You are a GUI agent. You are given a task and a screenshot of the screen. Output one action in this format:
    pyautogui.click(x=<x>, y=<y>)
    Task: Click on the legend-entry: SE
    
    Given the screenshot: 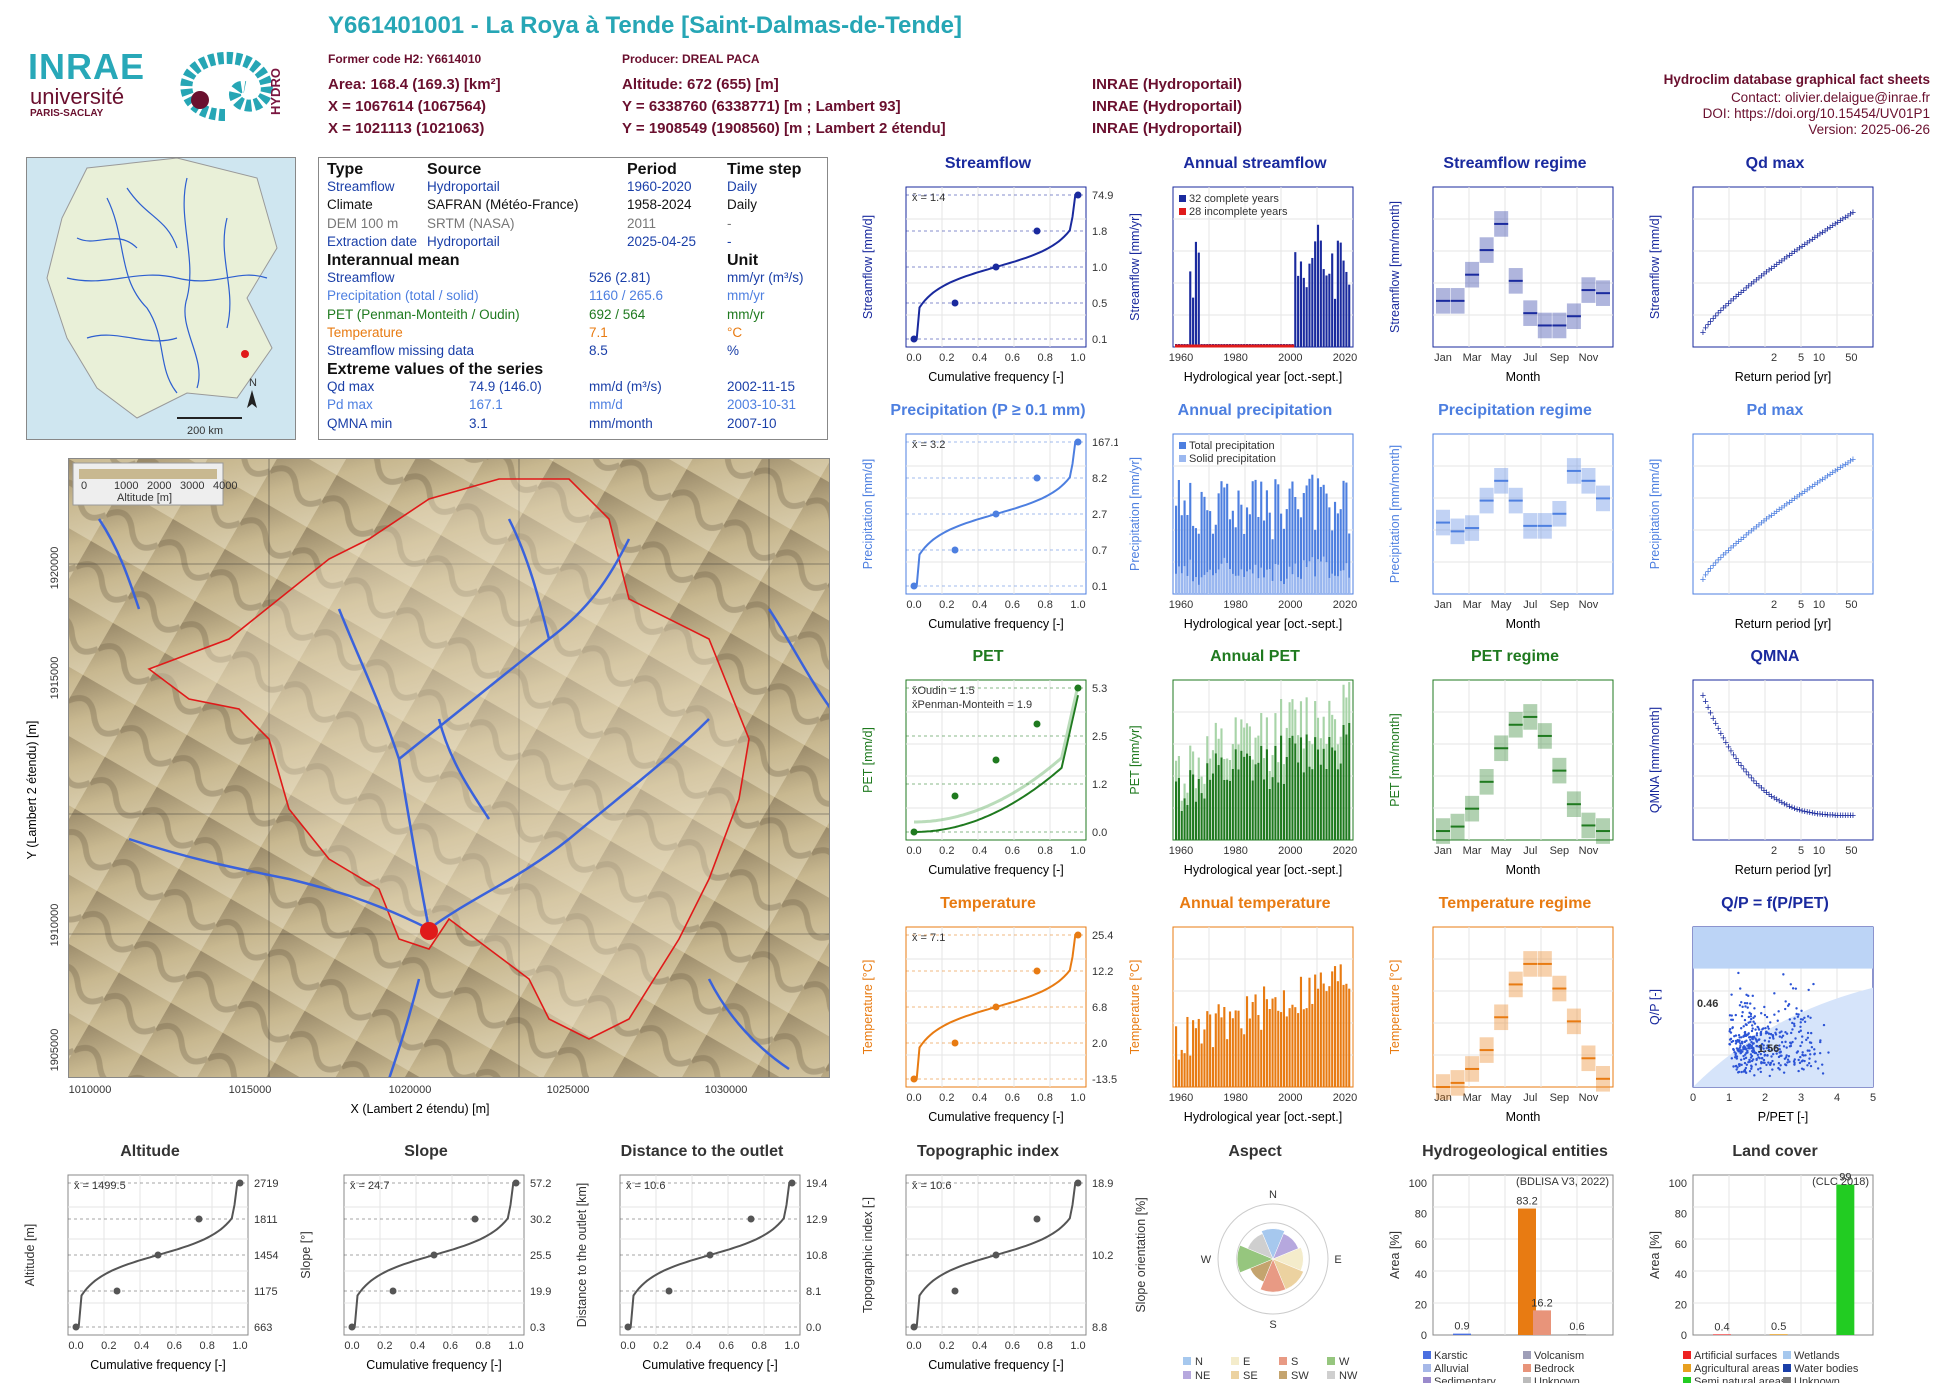 What is the action you would take?
    pyautogui.click(x=1250, y=1376)
    